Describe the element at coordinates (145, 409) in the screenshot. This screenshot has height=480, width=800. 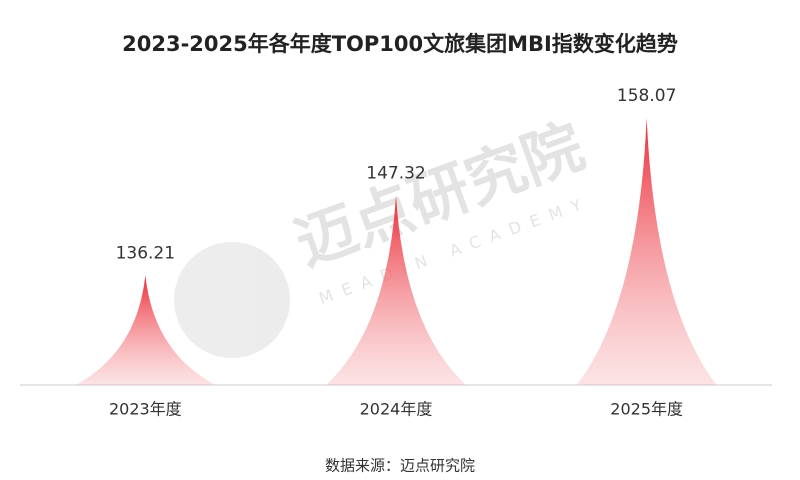
I see `x-tick-label: 2023年度` at that location.